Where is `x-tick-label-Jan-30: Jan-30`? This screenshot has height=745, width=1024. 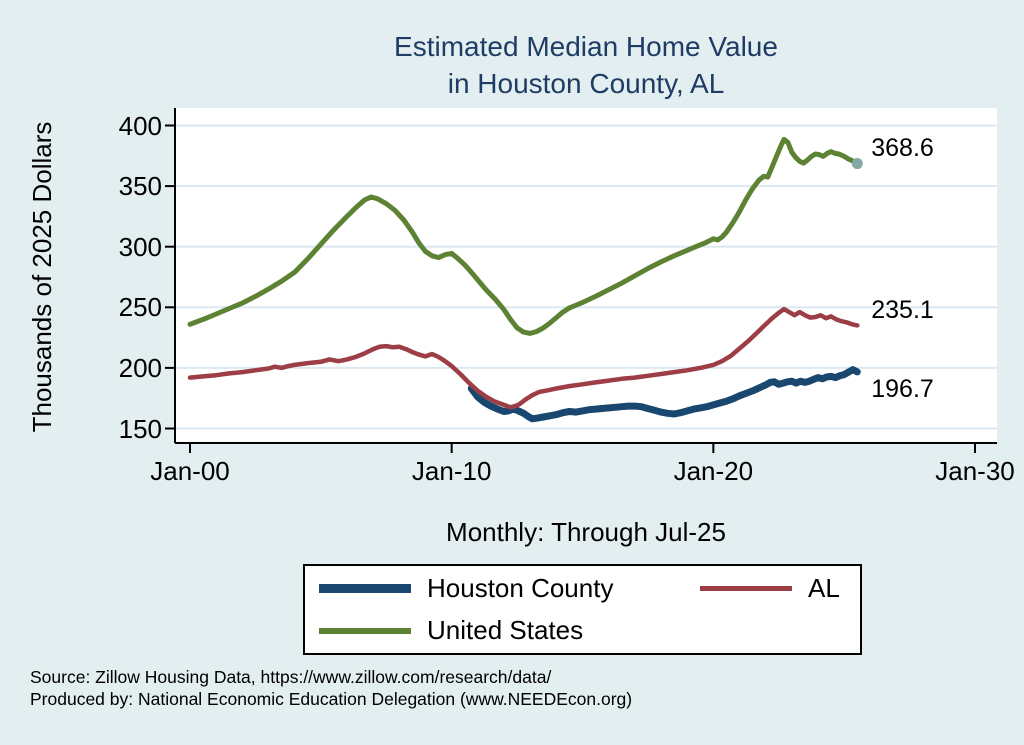
x-tick-label-Jan-30: Jan-30 is located at coordinates (975, 471).